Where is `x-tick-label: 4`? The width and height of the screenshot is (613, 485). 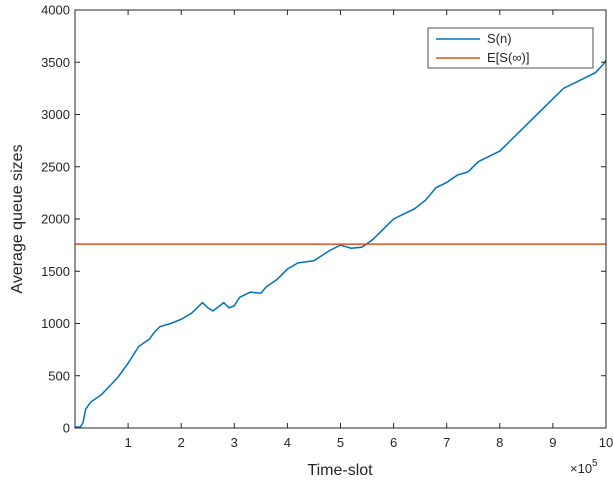 x-tick-label: 4 is located at coordinates (287, 442).